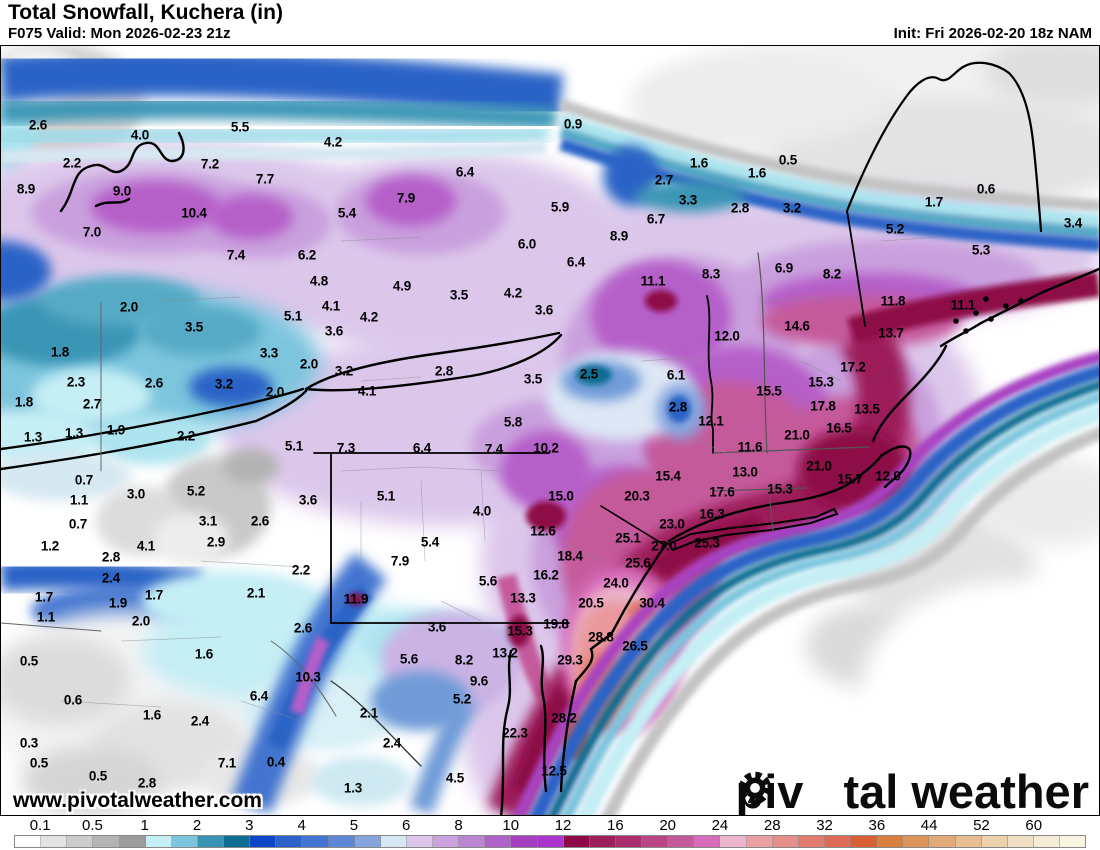 This screenshot has height=850, width=1100. Describe the element at coordinates (824, 825) in the screenshot. I see `color-scale-tick: 32` at that location.